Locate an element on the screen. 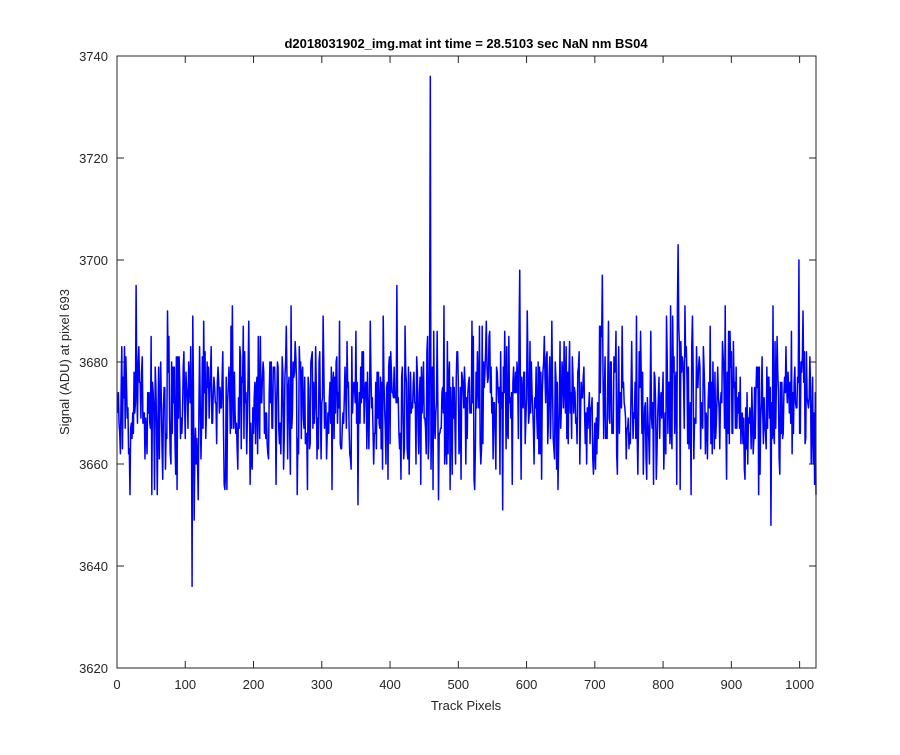 The width and height of the screenshot is (900, 755). y-tick-label: 3740 is located at coordinates (93, 56).